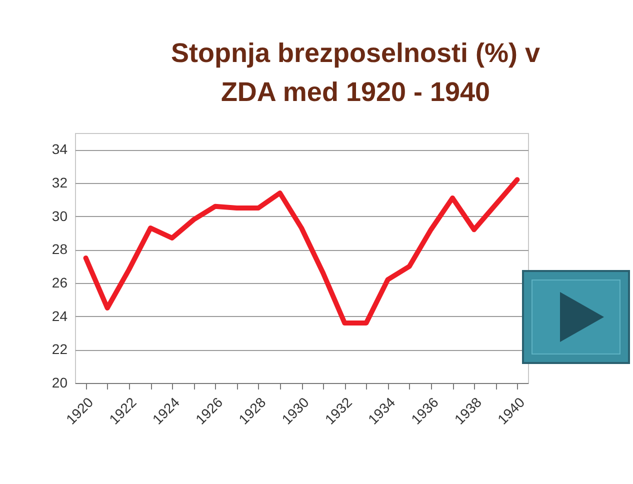 The height and width of the screenshot is (484, 633). Describe the element at coordinates (60, 182) in the screenshot. I see `y-tick-label: 32` at that location.